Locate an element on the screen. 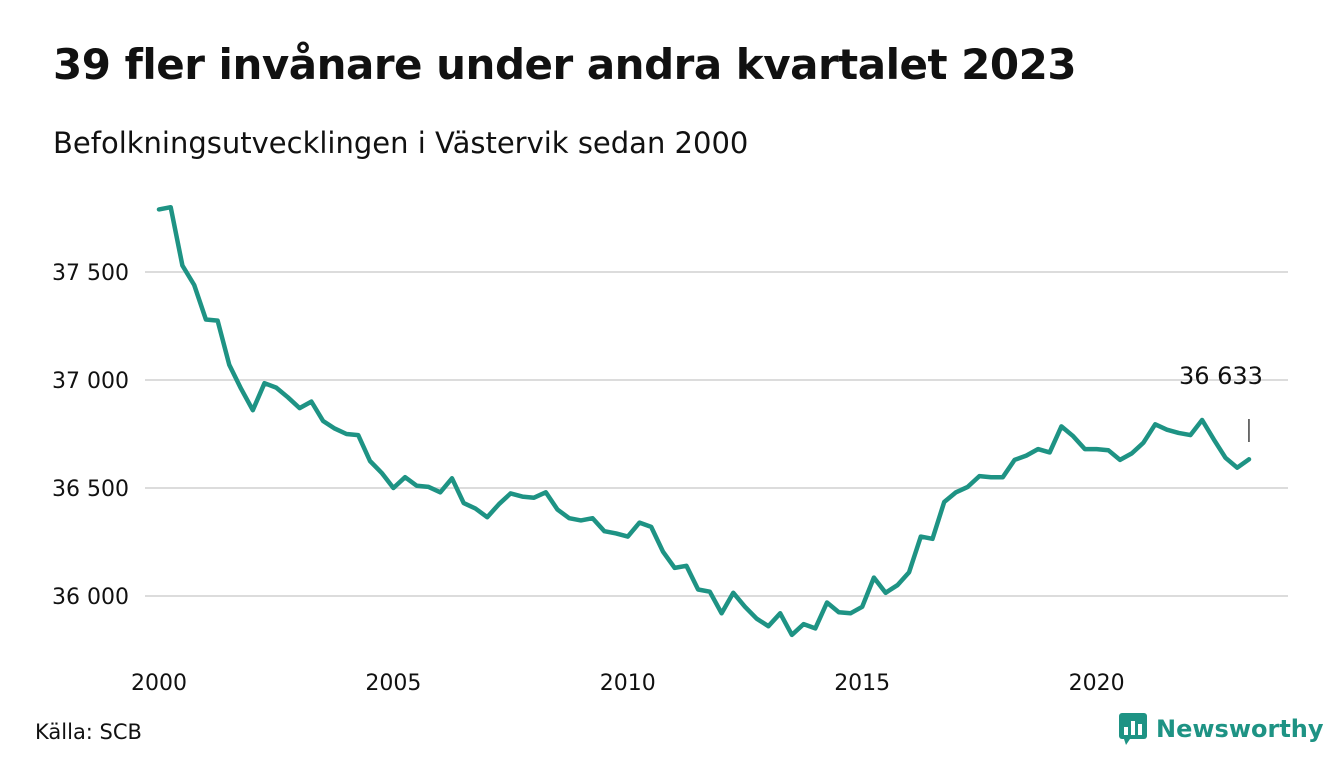  y-axis-labels: 36 000 36 500 37 000 37 500 is located at coordinates (90, 435).